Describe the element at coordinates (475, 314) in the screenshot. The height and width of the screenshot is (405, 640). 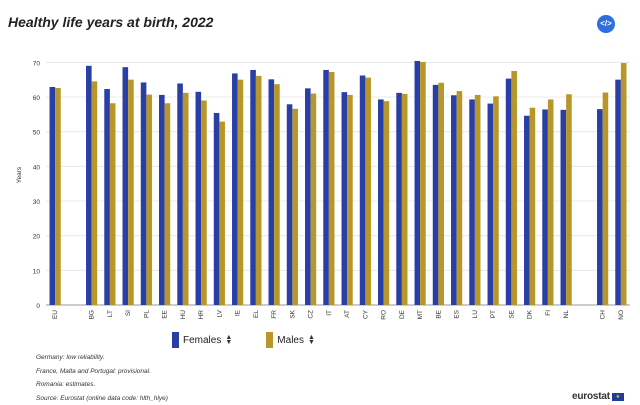
I see `x-tick-label: LU` at that location.